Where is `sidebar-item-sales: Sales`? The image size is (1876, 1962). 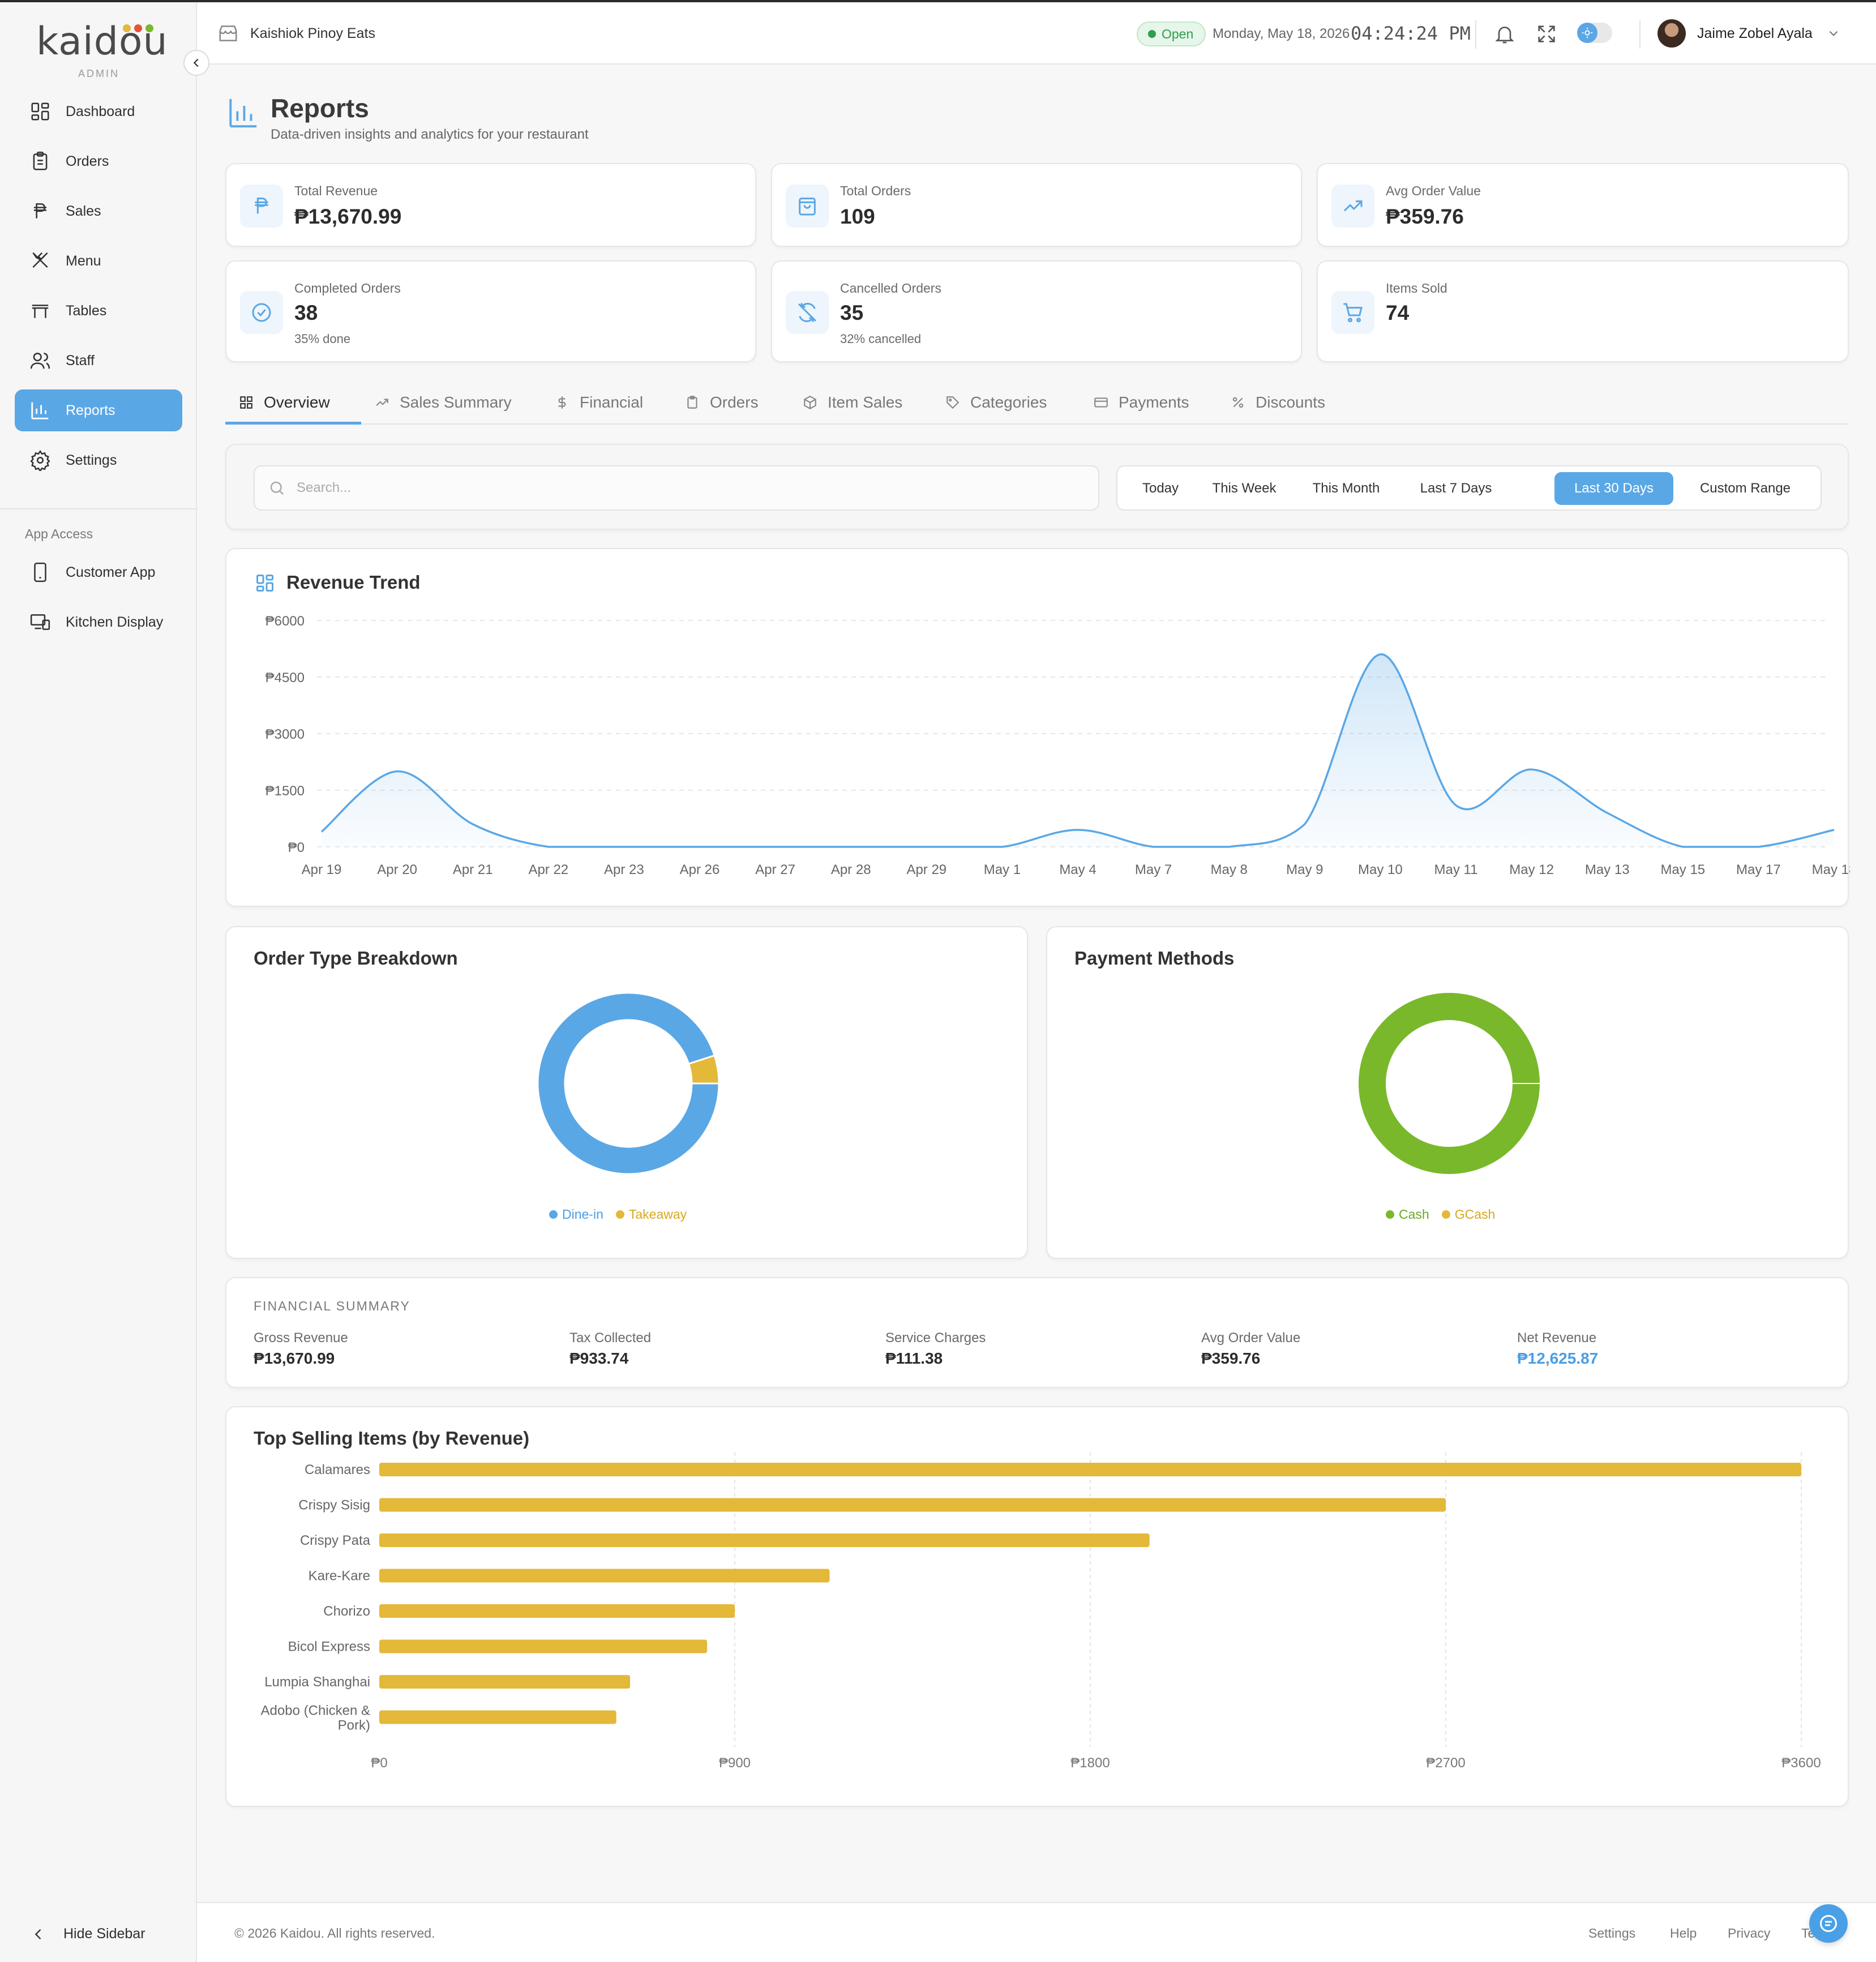
sidebar-item-sales: Sales is located at coordinates (99, 211).